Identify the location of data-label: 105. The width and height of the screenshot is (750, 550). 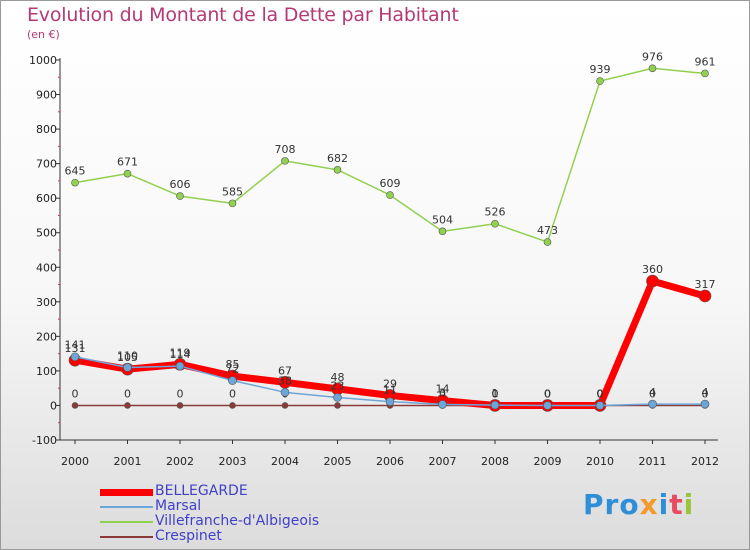
(127, 357).